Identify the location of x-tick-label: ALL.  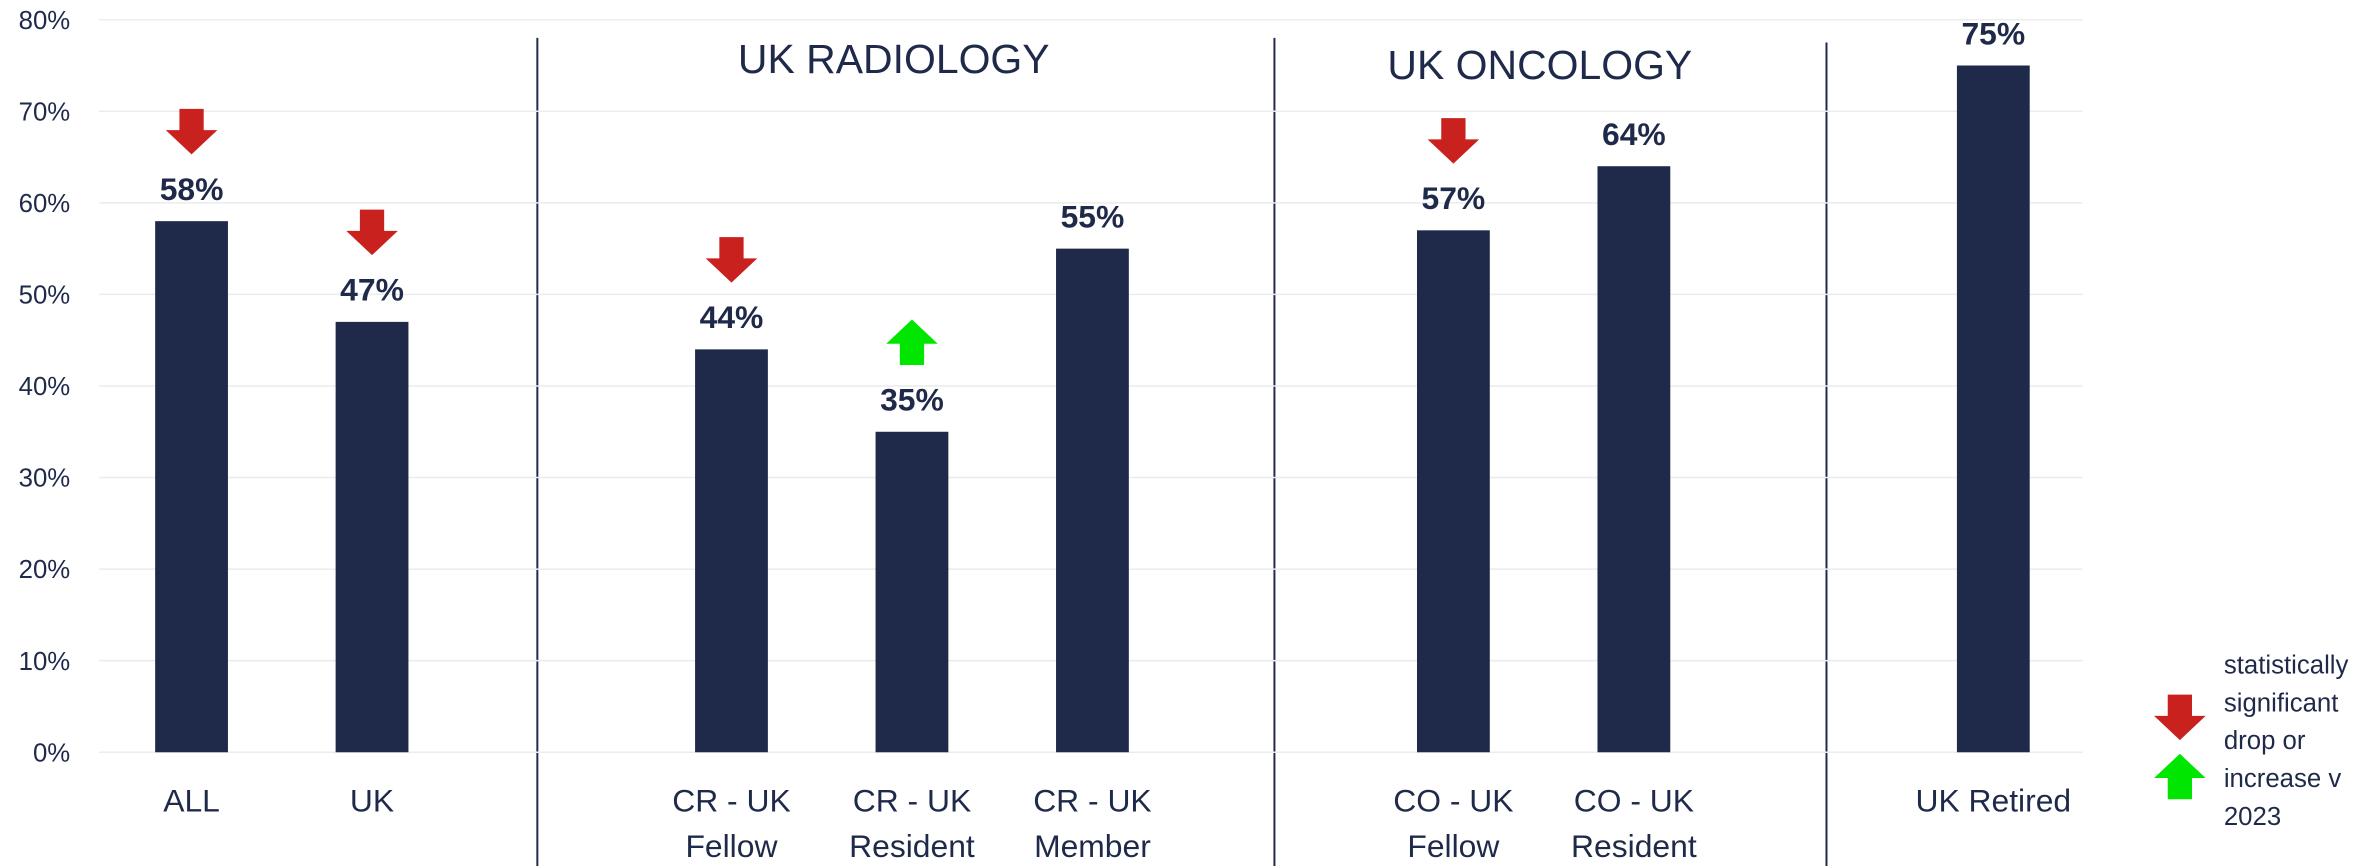
(191, 800).